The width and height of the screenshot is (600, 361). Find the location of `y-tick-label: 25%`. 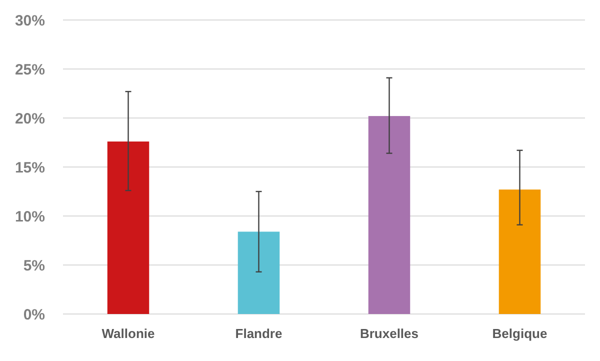

y-tick-label: 25% is located at coordinates (29, 69).